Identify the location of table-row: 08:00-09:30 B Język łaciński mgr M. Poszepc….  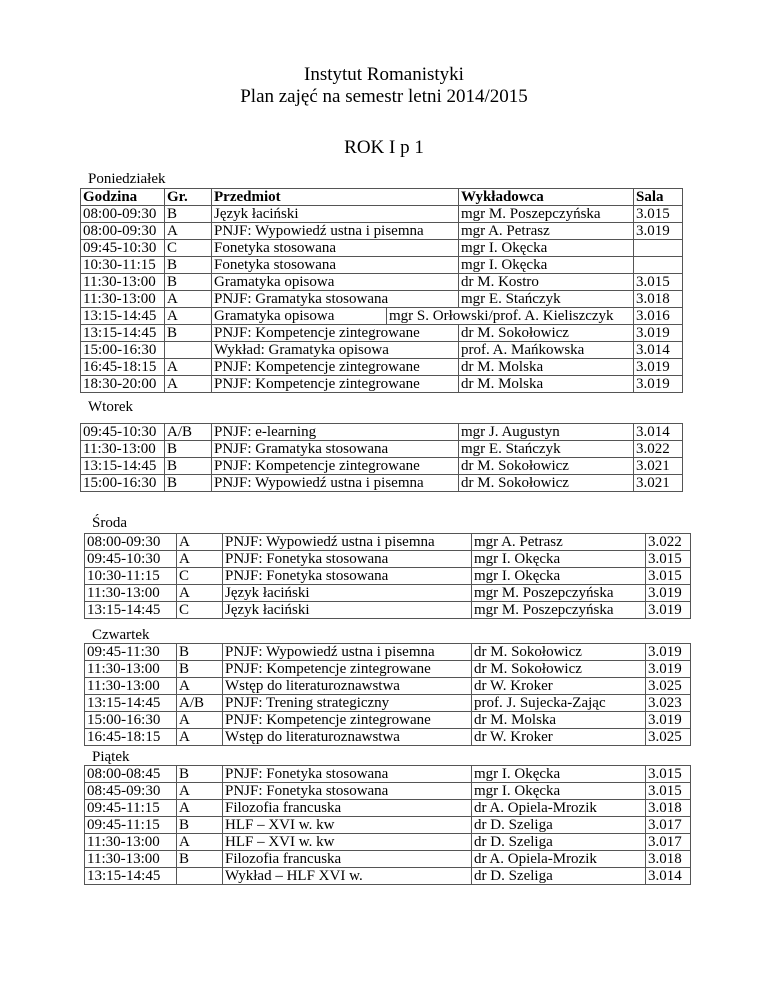
(382, 214).